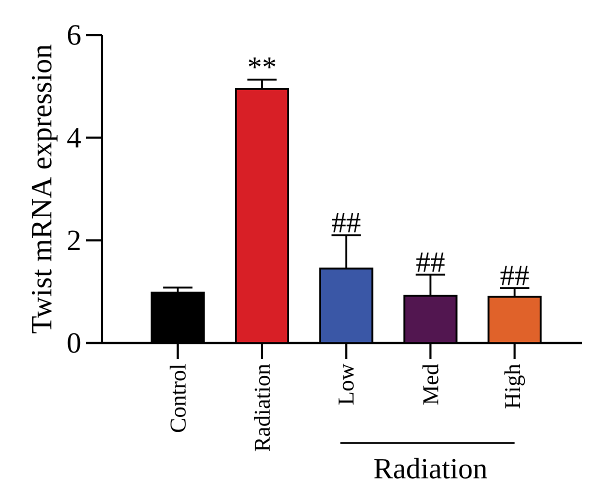 The width and height of the screenshot is (600, 504). I want to click on y-axis-title: Twist mRNA expression, so click(45, 189).